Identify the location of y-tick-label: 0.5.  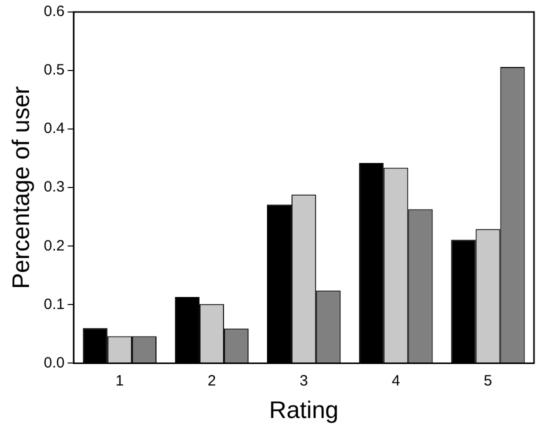
(54, 70).